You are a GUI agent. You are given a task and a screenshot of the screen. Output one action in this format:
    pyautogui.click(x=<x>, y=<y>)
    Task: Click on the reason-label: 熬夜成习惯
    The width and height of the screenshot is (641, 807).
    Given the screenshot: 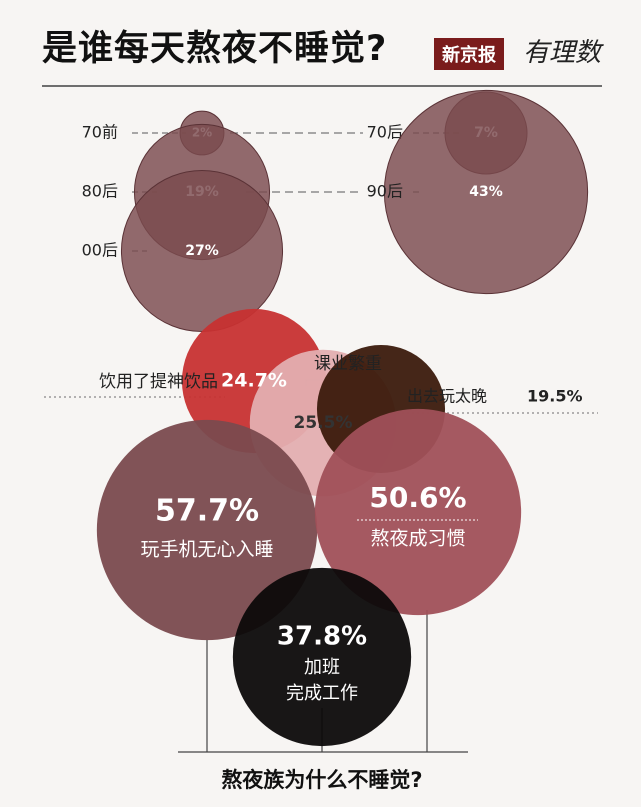 What is the action you would take?
    pyautogui.click(x=417, y=539)
    